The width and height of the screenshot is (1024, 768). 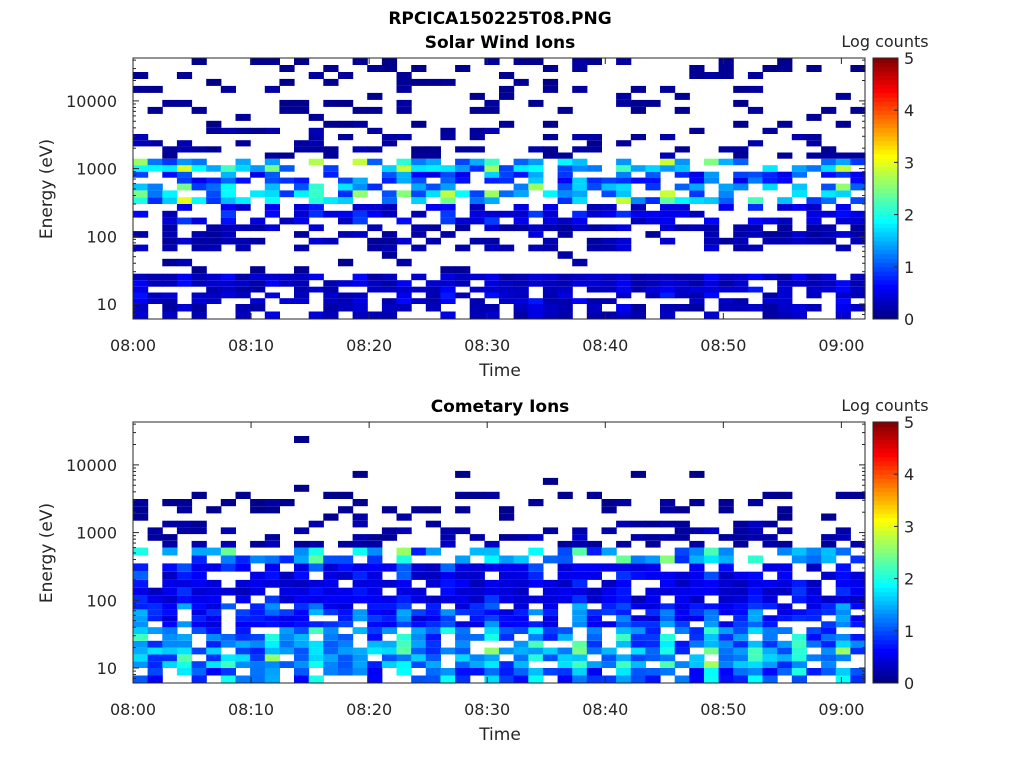 What do you see at coordinates (369, 345) in the screenshot?
I see `x-tick-label: 08:20` at bounding box center [369, 345].